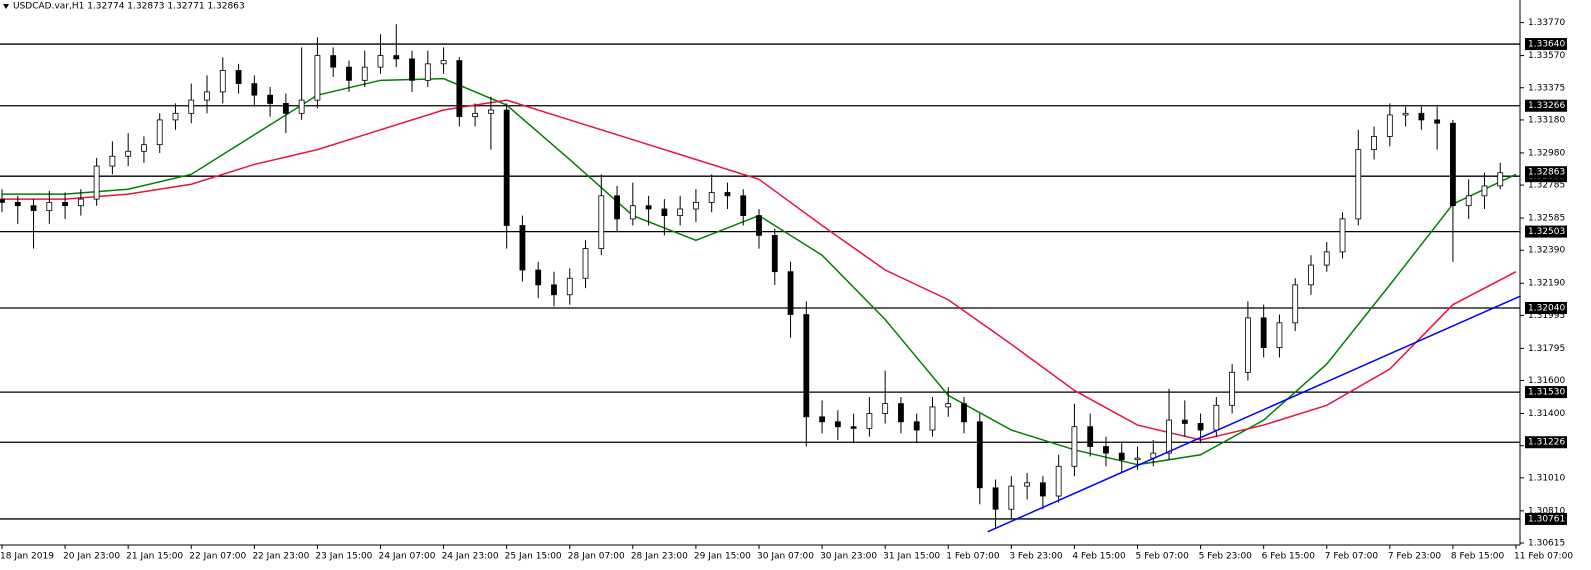  I want to click on x-tick-label: 31 Jan 15:00, so click(911, 557).